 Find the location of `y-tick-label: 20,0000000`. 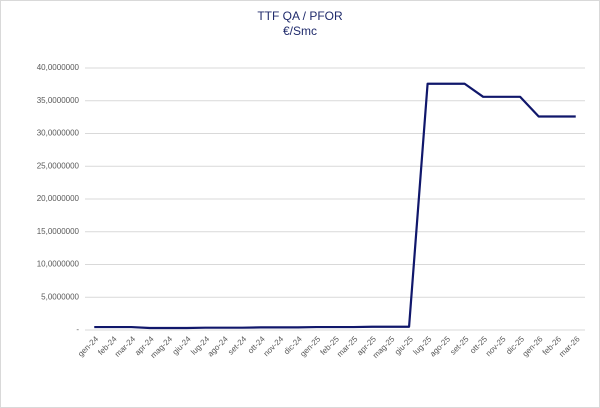

y-tick-label: 20,0000000 is located at coordinates (58, 198).